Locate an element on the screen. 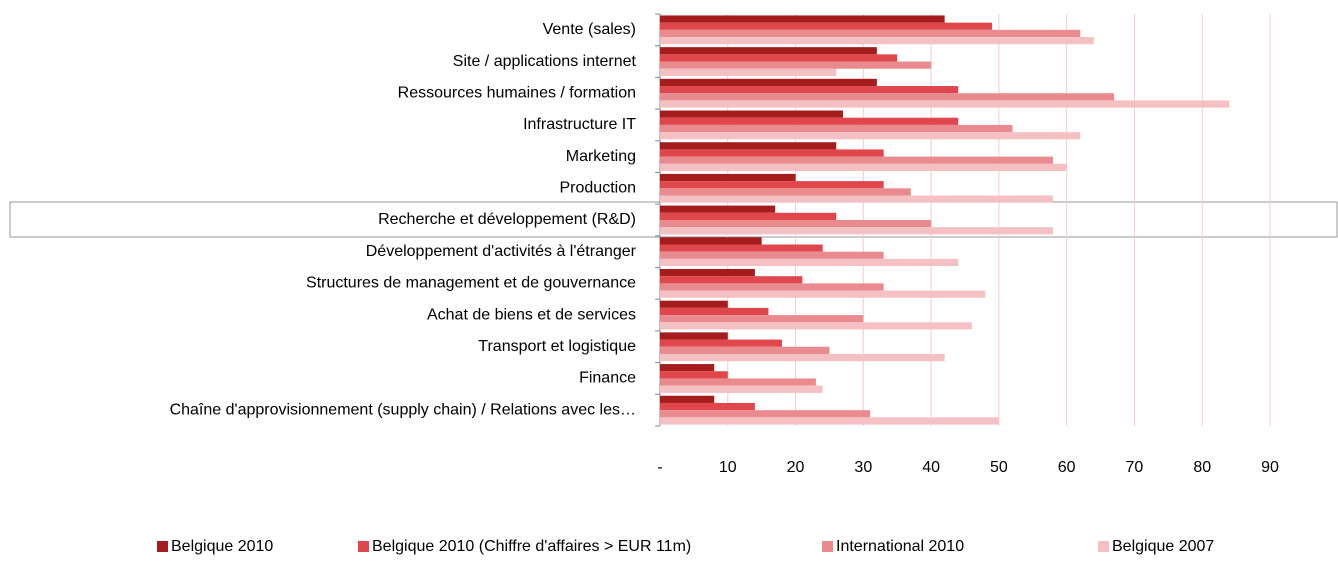 The width and height of the screenshot is (1338, 583). y-tick-label: Site / applications internet is located at coordinates (545, 61).